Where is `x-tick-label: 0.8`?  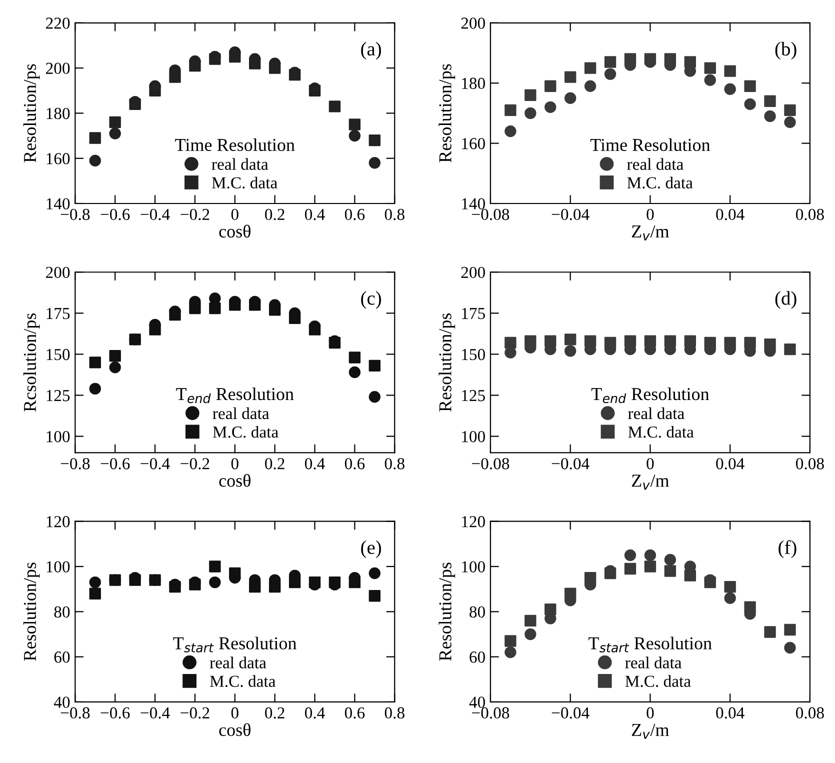
x-tick-label: 0.8 is located at coordinates (394, 713).